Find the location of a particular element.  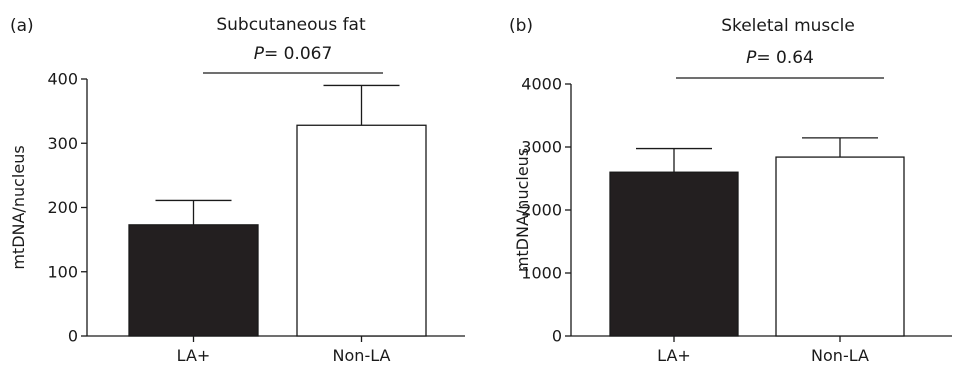

p-value: = 0.067 is located at coordinates (298, 54).